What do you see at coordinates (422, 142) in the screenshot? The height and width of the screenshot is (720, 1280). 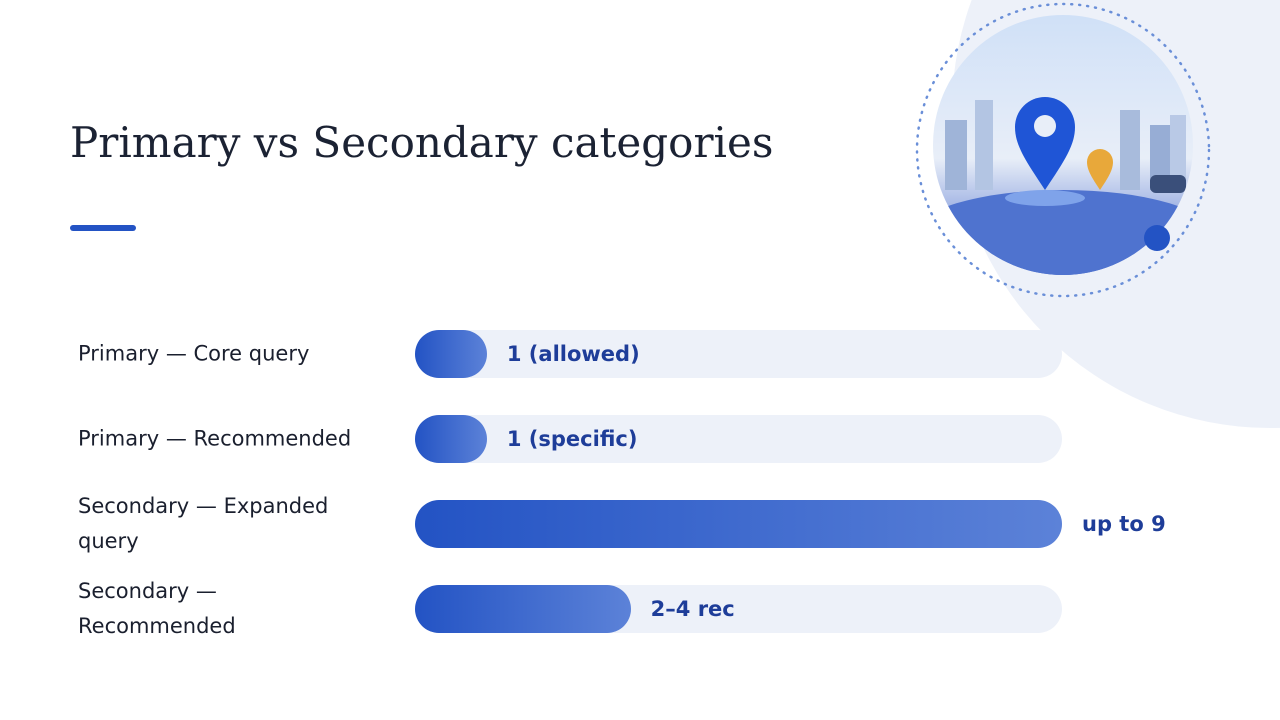 I see `chart-title: Primary vs Secondary categories` at bounding box center [422, 142].